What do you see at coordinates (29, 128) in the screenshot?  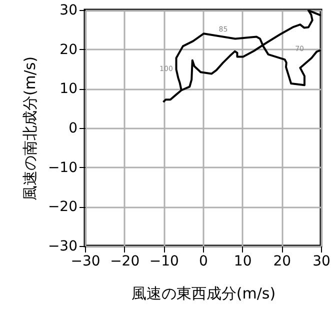 I see `y-axis-title: 風速の南北成分(m/s)` at bounding box center [29, 128].